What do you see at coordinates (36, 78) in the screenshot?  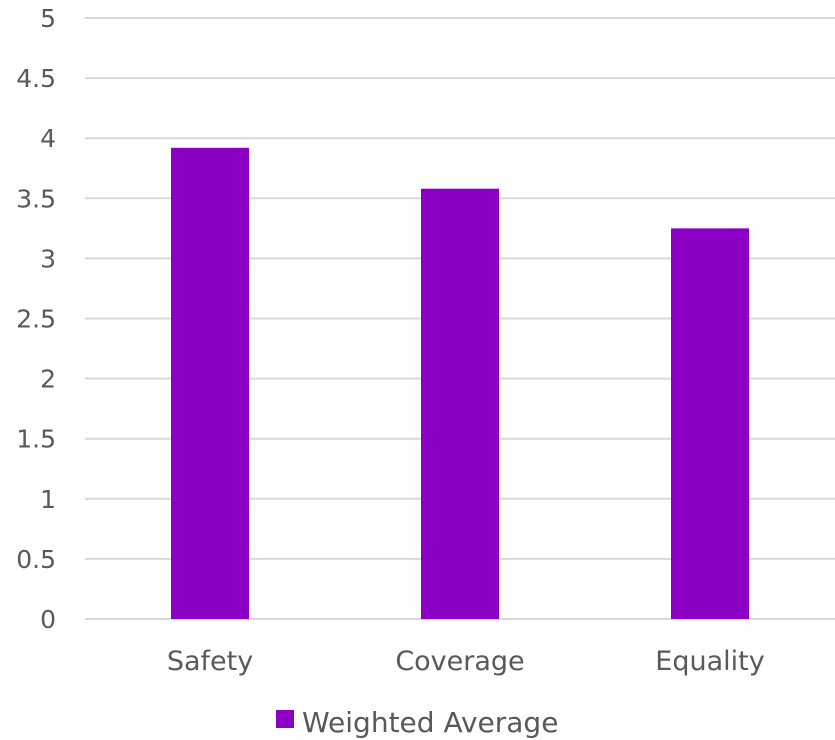 I see `y-tick-label: 4.5` at bounding box center [36, 78].